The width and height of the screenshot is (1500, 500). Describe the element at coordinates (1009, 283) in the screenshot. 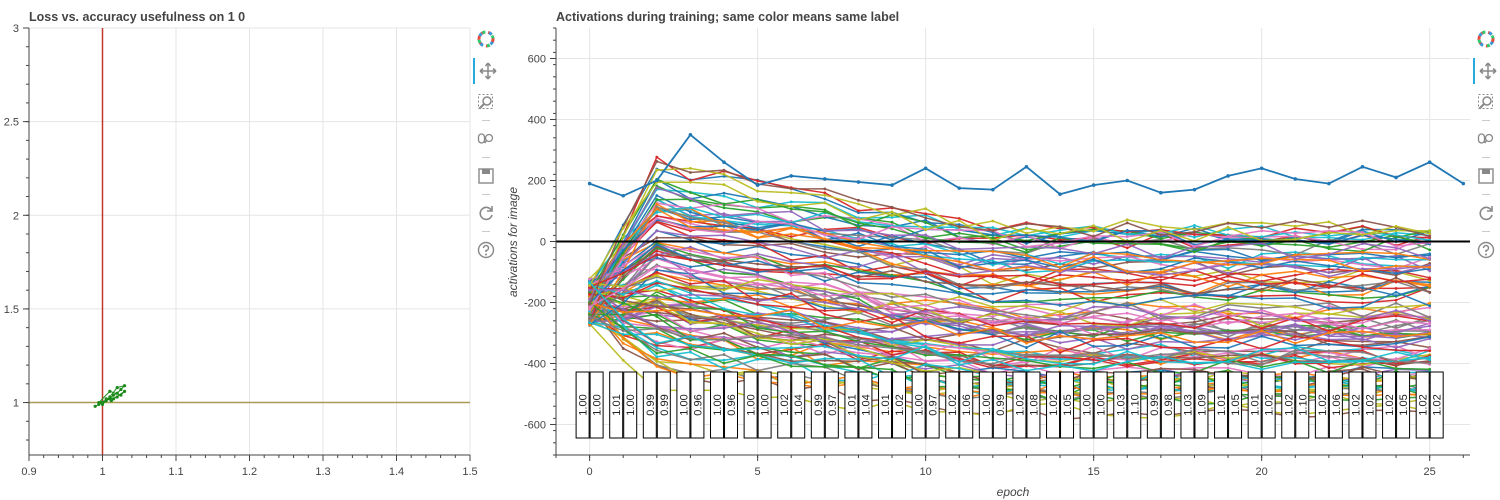

I see `series-line` at that location.